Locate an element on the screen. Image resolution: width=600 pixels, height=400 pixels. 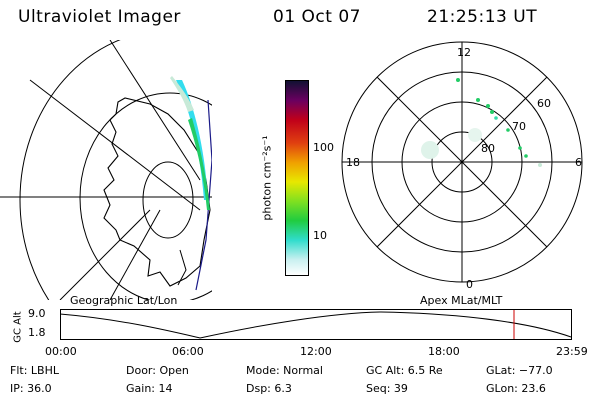
geographic-caption: Geographic Lat/Lon is located at coordinates (124, 300).